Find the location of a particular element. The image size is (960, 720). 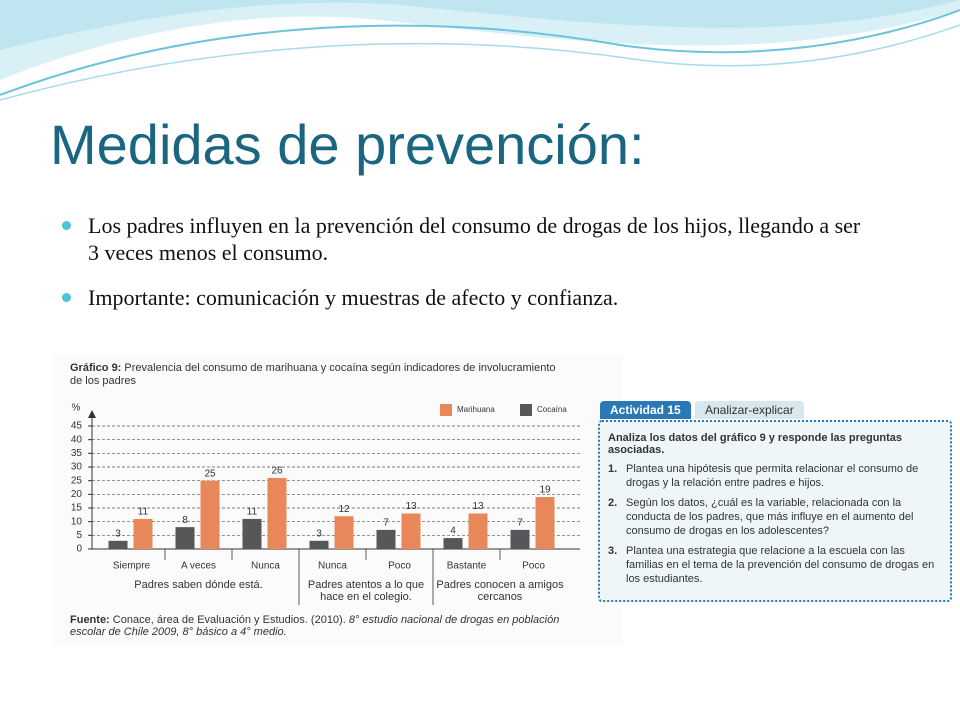

group-label: Padres saben dónde está. is located at coordinates (198, 585).